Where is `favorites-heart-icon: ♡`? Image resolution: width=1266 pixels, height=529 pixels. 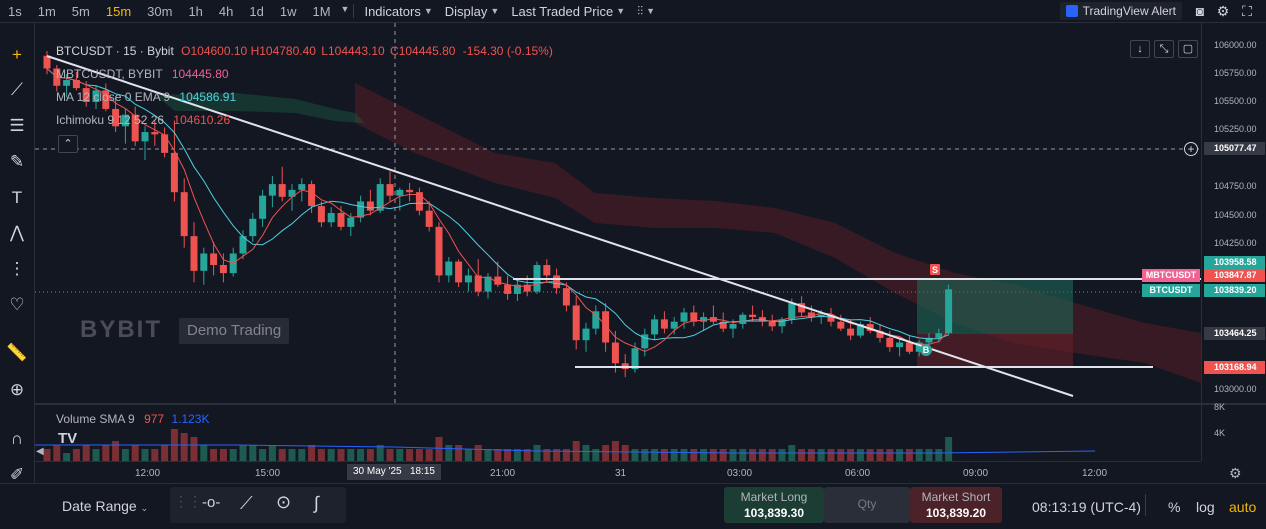 favorites-heart-icon: ♡ is located at coordinates (17, 304).